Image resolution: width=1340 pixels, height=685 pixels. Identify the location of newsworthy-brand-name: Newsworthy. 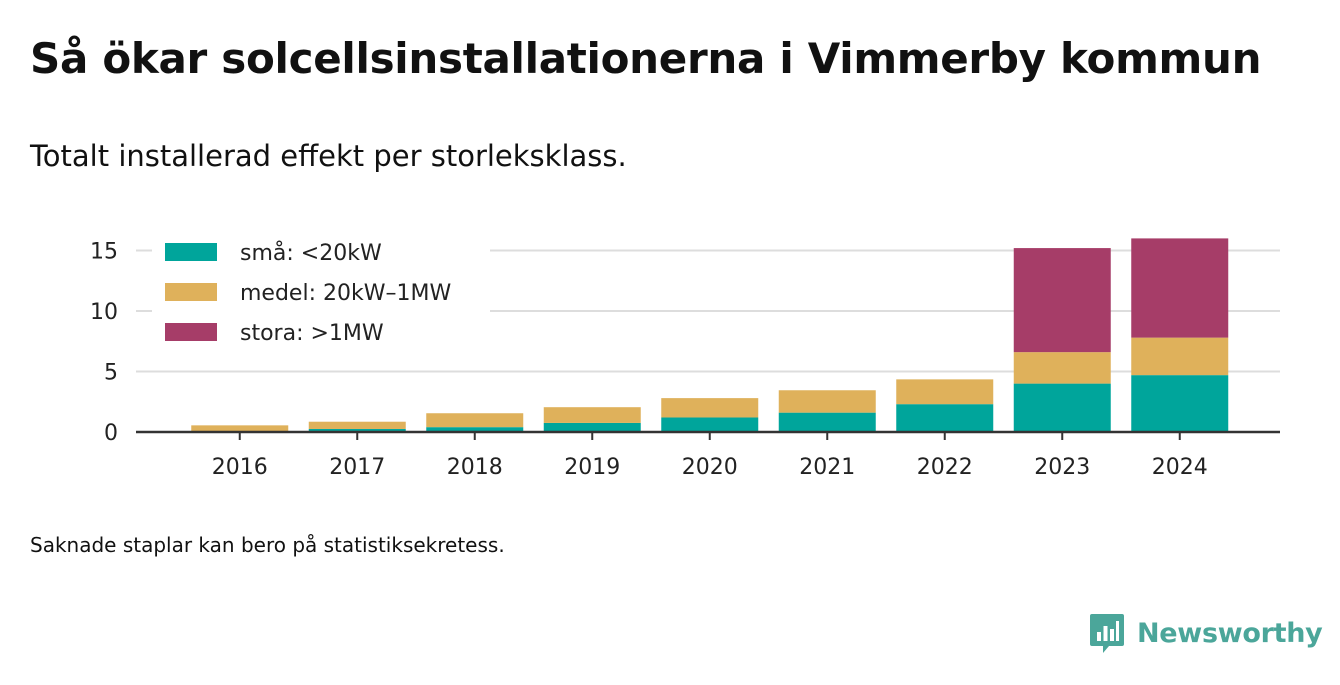
(1230, 633).